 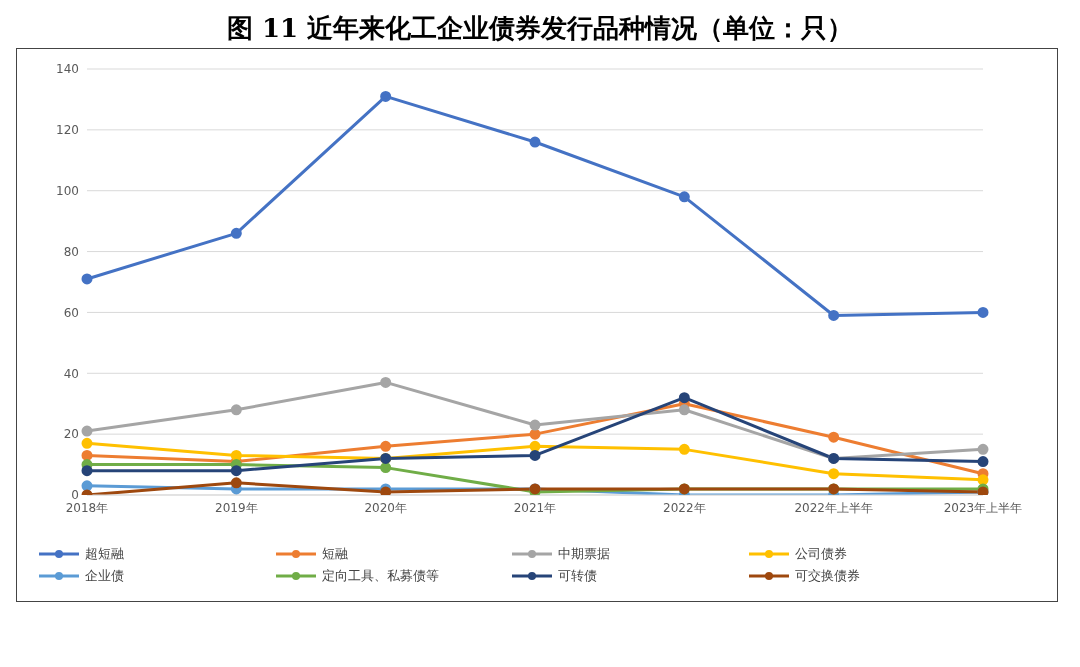 What do you see at coordinates (833, 507) in the screenshot?
I see `x-tick-label: 2022年上半年` at bounding box center [833, 507].